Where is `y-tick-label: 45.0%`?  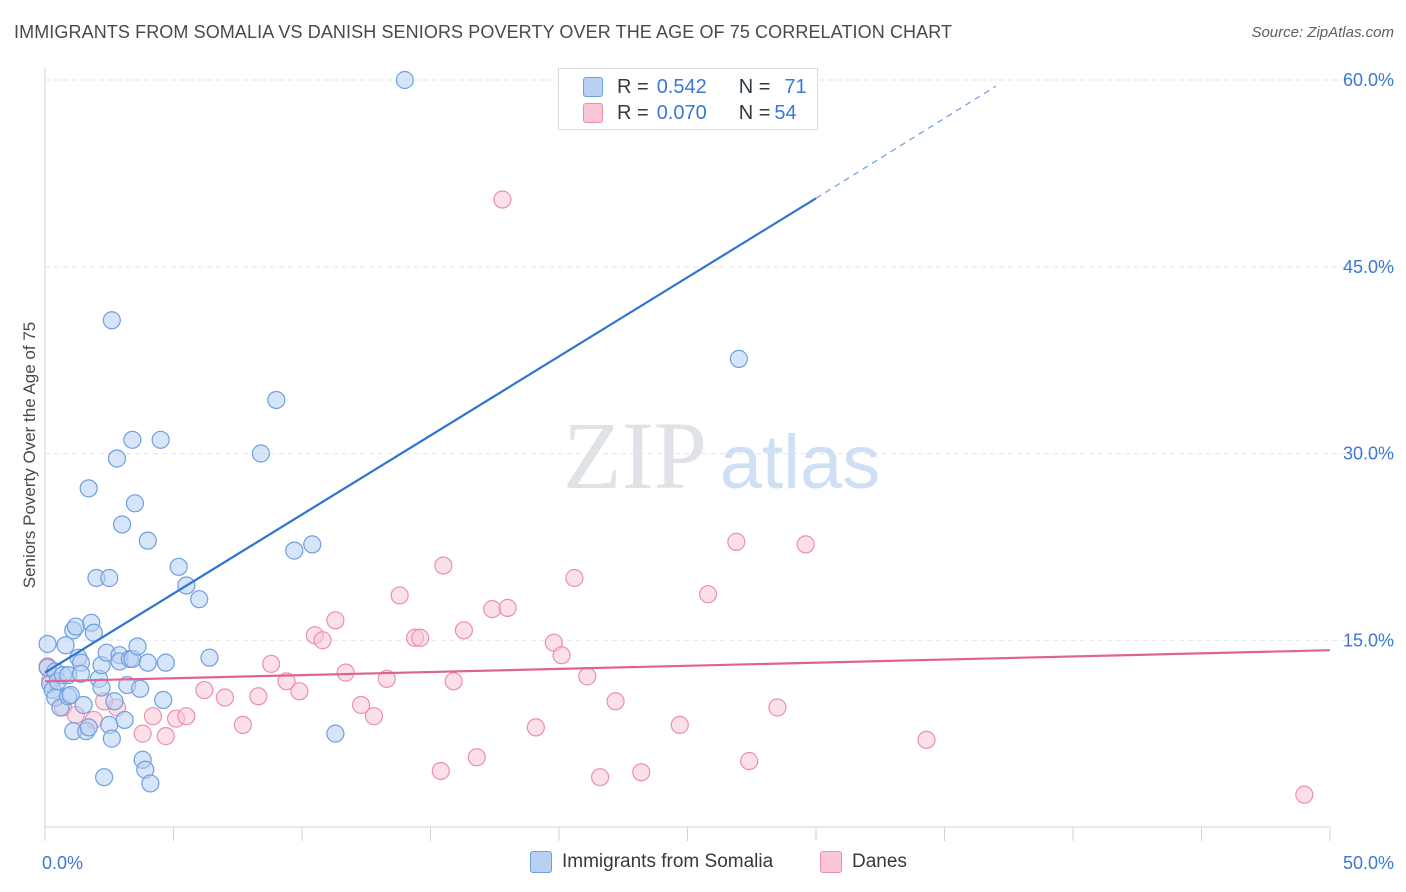
y-tick-label: 45.0% is located at coordinates (1368, 267).